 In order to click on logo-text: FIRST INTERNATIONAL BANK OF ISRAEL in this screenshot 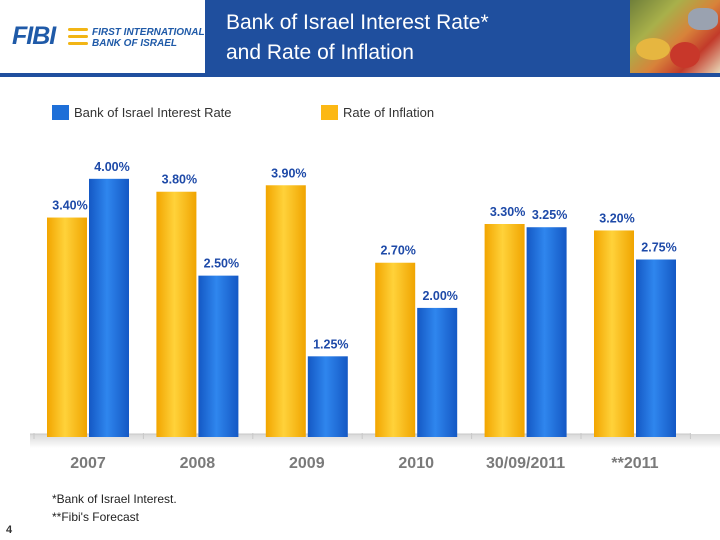, I will do `click(148, 38)`.